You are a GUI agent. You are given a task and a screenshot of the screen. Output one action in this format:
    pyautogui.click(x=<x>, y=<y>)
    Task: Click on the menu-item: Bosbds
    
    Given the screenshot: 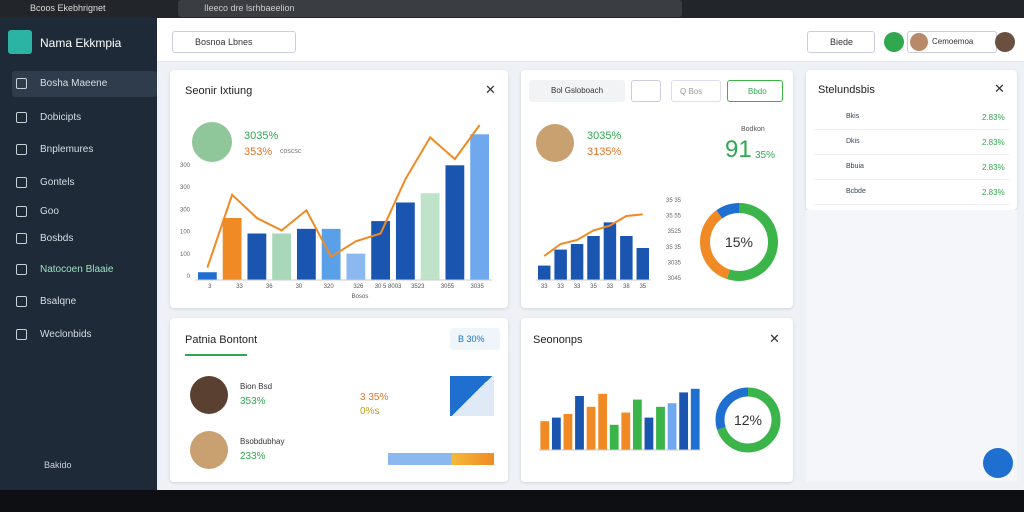 What is the action you would take?
    pyautogui.click(x=84, y=239)
    